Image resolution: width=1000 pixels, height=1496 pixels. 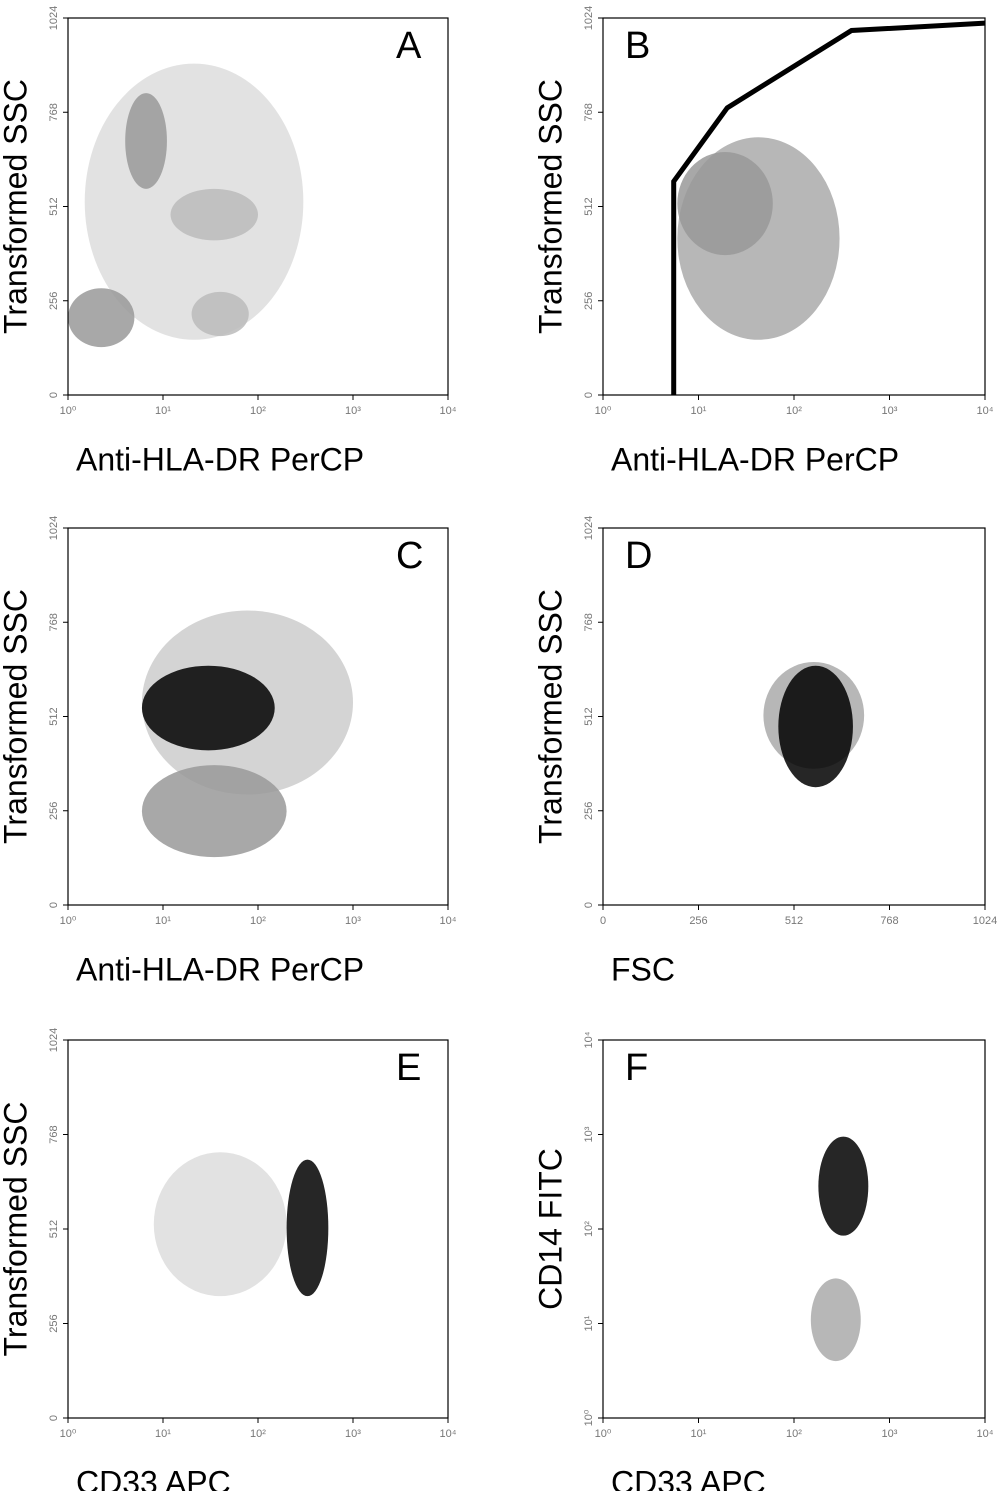 I want to click on x-tick-label: 1024, so click(x=985, y=921).